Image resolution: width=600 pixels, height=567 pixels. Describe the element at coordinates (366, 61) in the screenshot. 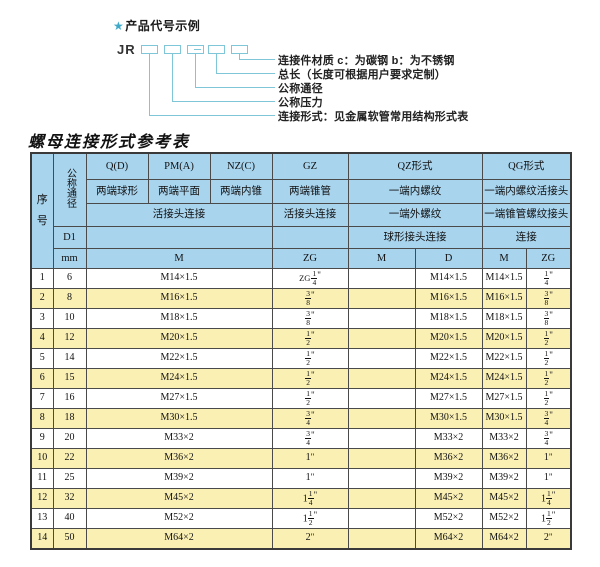

I see `code-desc-material: 连接件材质 c：为碳钢 b：为不锈钢` at that location.